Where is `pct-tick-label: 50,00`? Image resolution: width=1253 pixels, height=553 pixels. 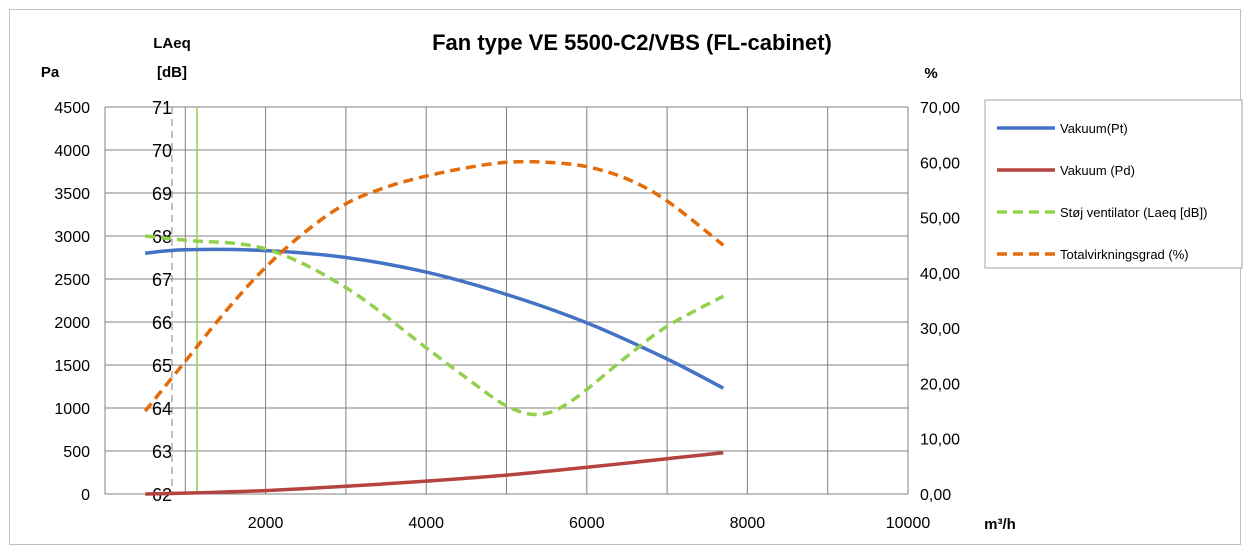
pct-tick-label: 50,00 is located at coordinates (940, 219).